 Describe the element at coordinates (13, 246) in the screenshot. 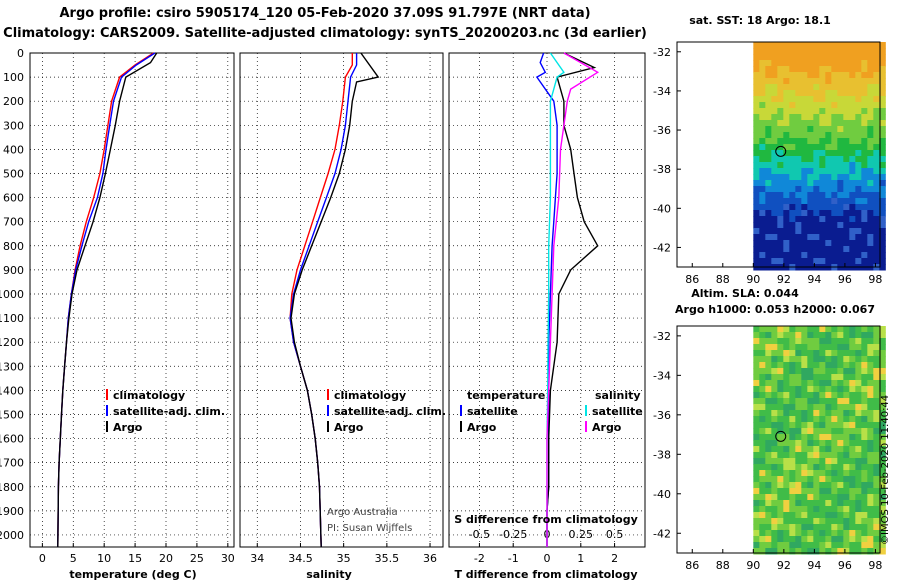

I see `depth-tick-label: 800` at that location.